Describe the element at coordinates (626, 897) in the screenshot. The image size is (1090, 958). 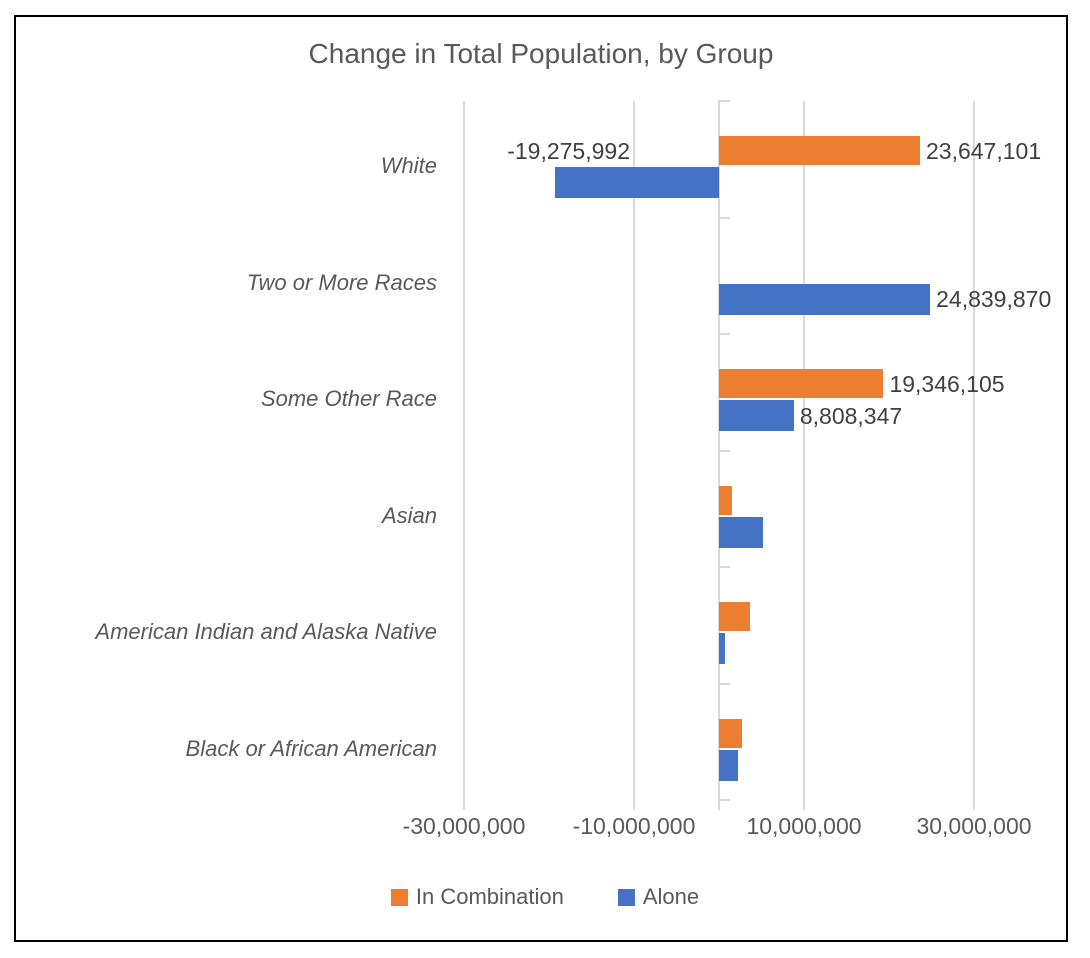
I see `legend-swatch-alone-icon` at that location.